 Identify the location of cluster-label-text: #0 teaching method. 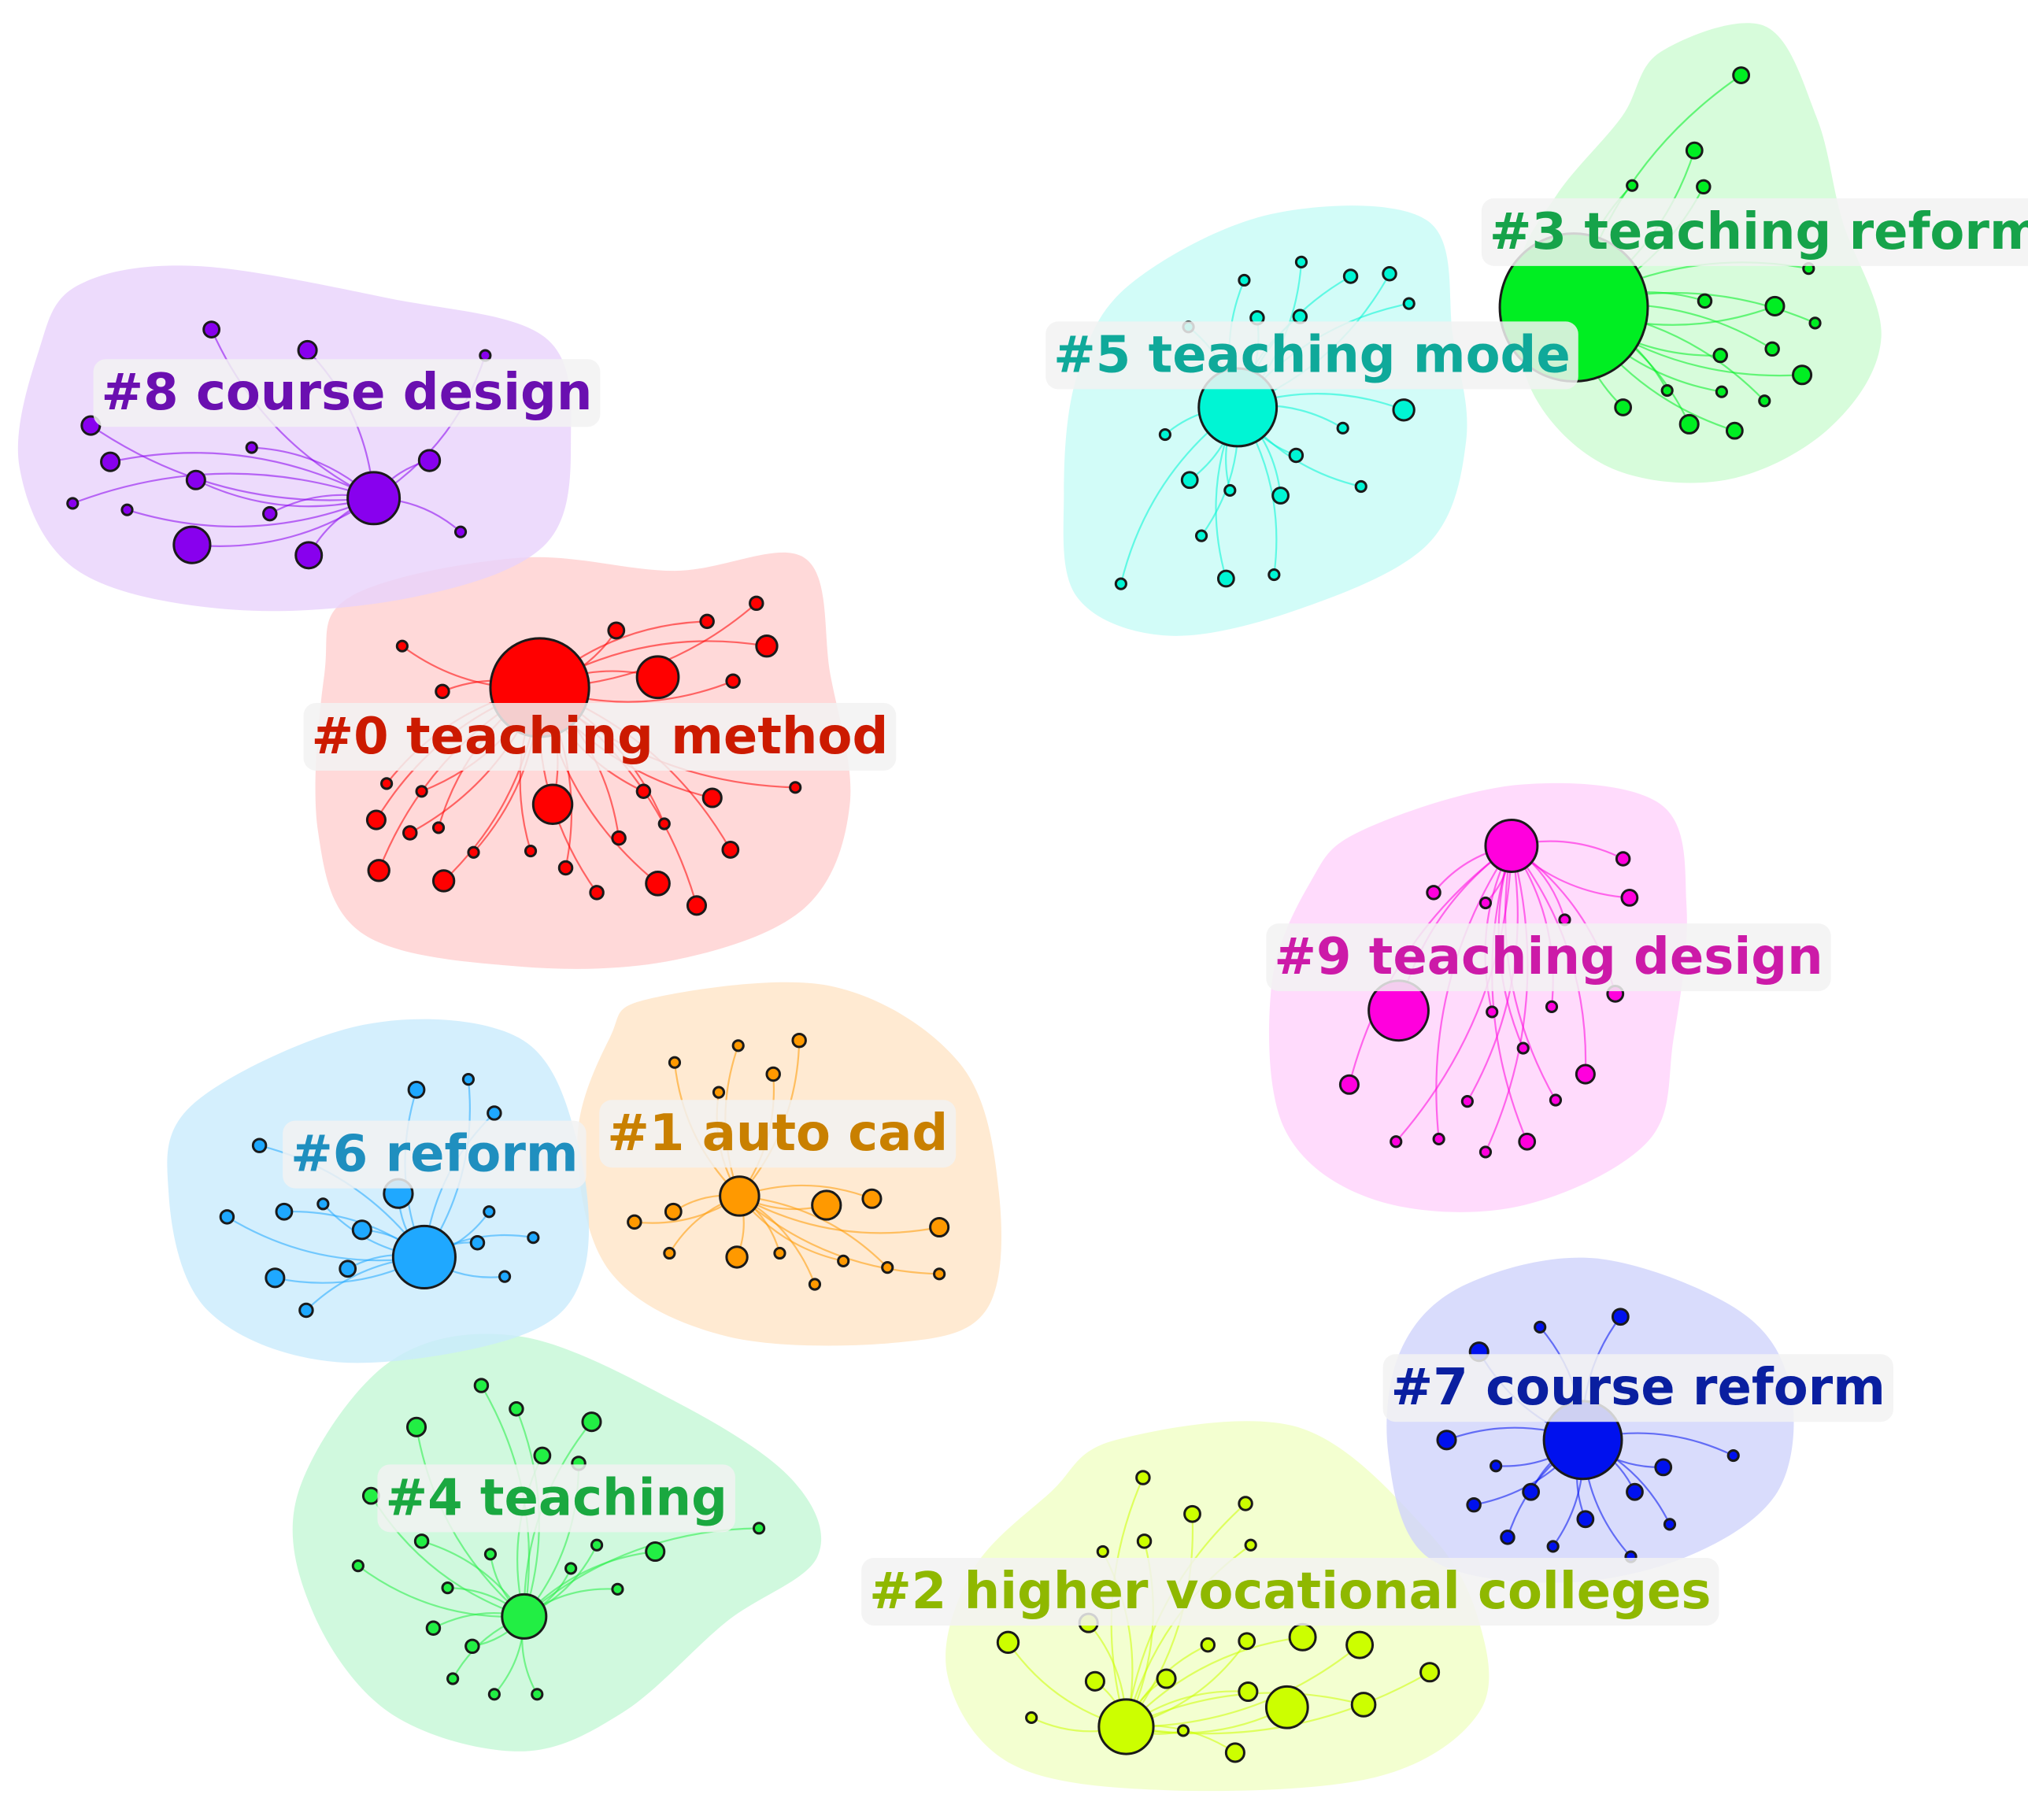
(600, 737).